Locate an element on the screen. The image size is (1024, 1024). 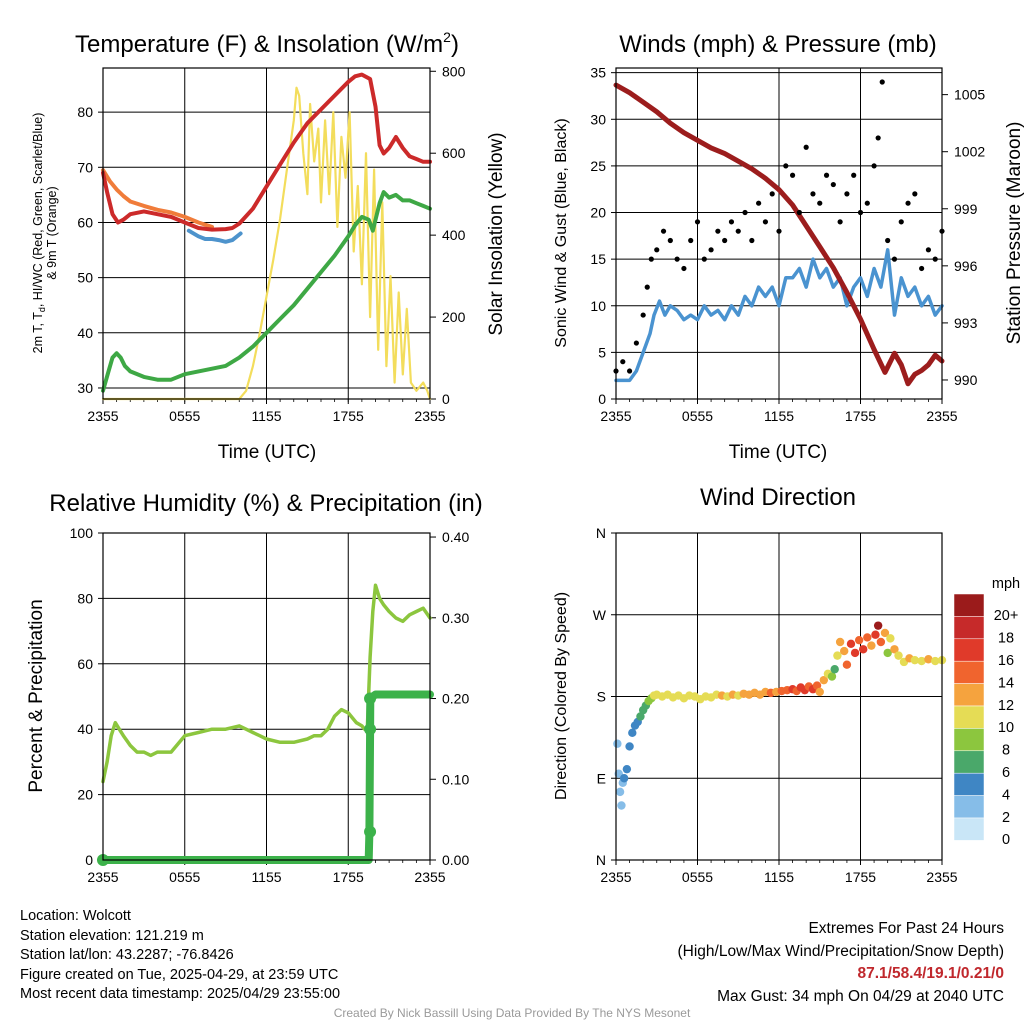
temp-panel-title: Temperature (F) & Insolation (W/m2) is located at coordinates (267, 43).